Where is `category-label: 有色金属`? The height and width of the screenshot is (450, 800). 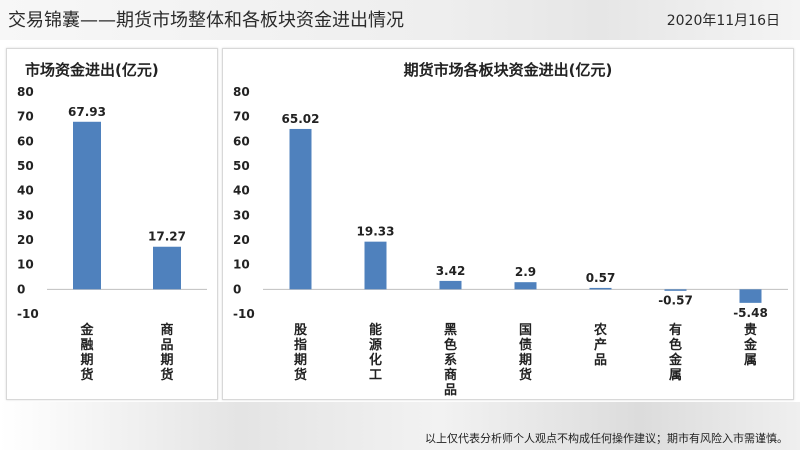
category-label: 有色金属 is located at coordinates (675, 352).